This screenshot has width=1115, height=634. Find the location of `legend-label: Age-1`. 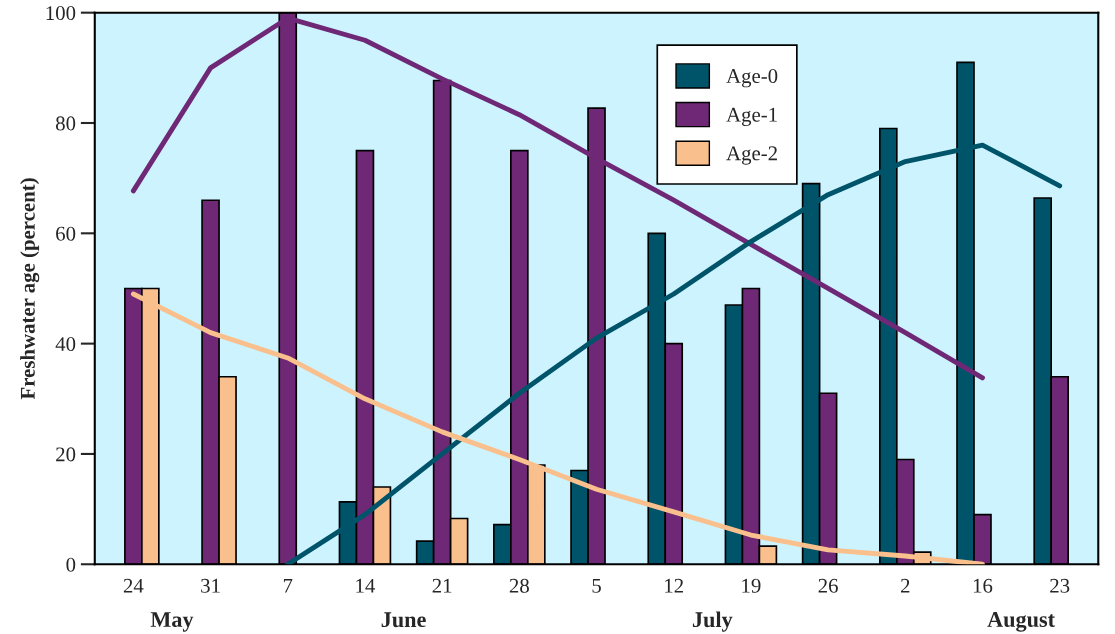

legend-label: Age-1 is located at coordinates (751, 117).